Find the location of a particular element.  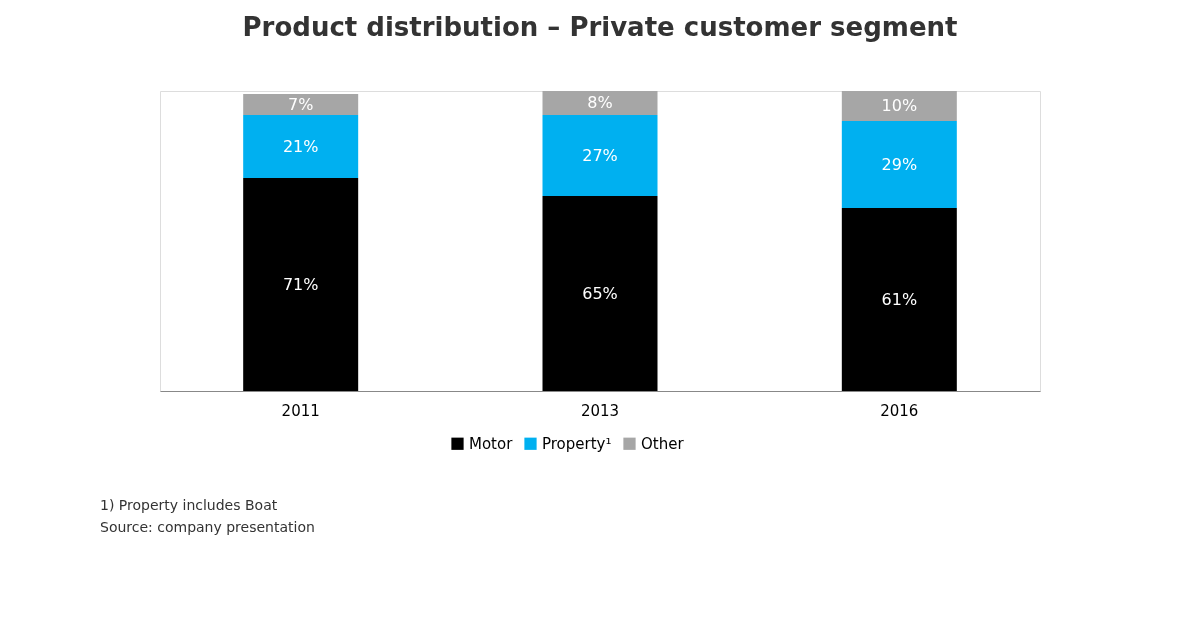

data-label: 21% is located at coordinates (300, 146).